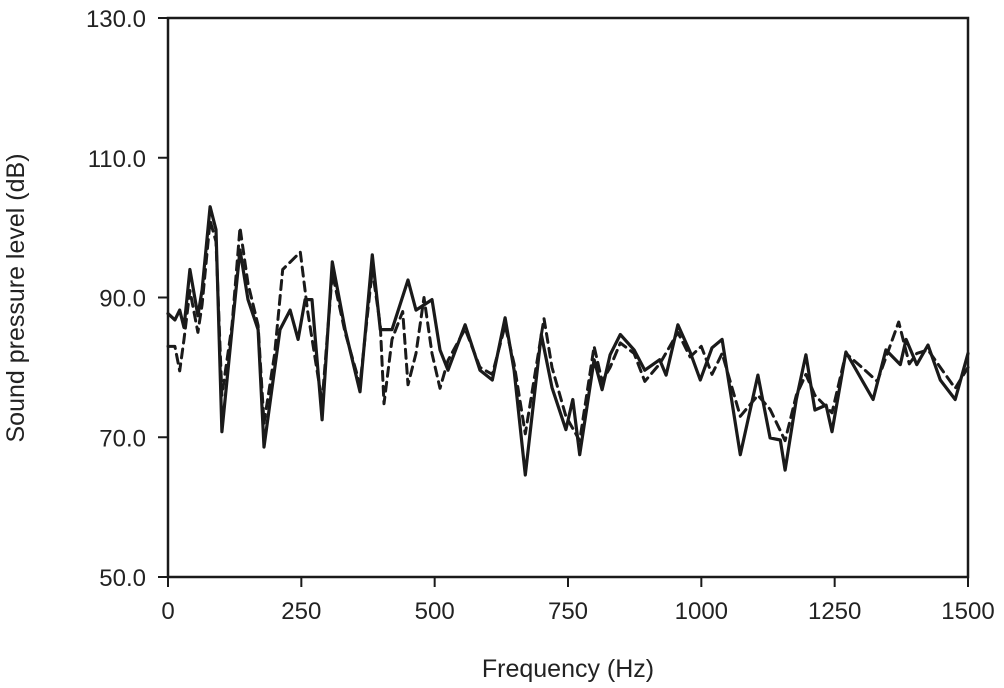 Image resolution: width=1004 pixels, height=688 pixels. I want to click on y-tick-label: 110.0, so click(117, 159).